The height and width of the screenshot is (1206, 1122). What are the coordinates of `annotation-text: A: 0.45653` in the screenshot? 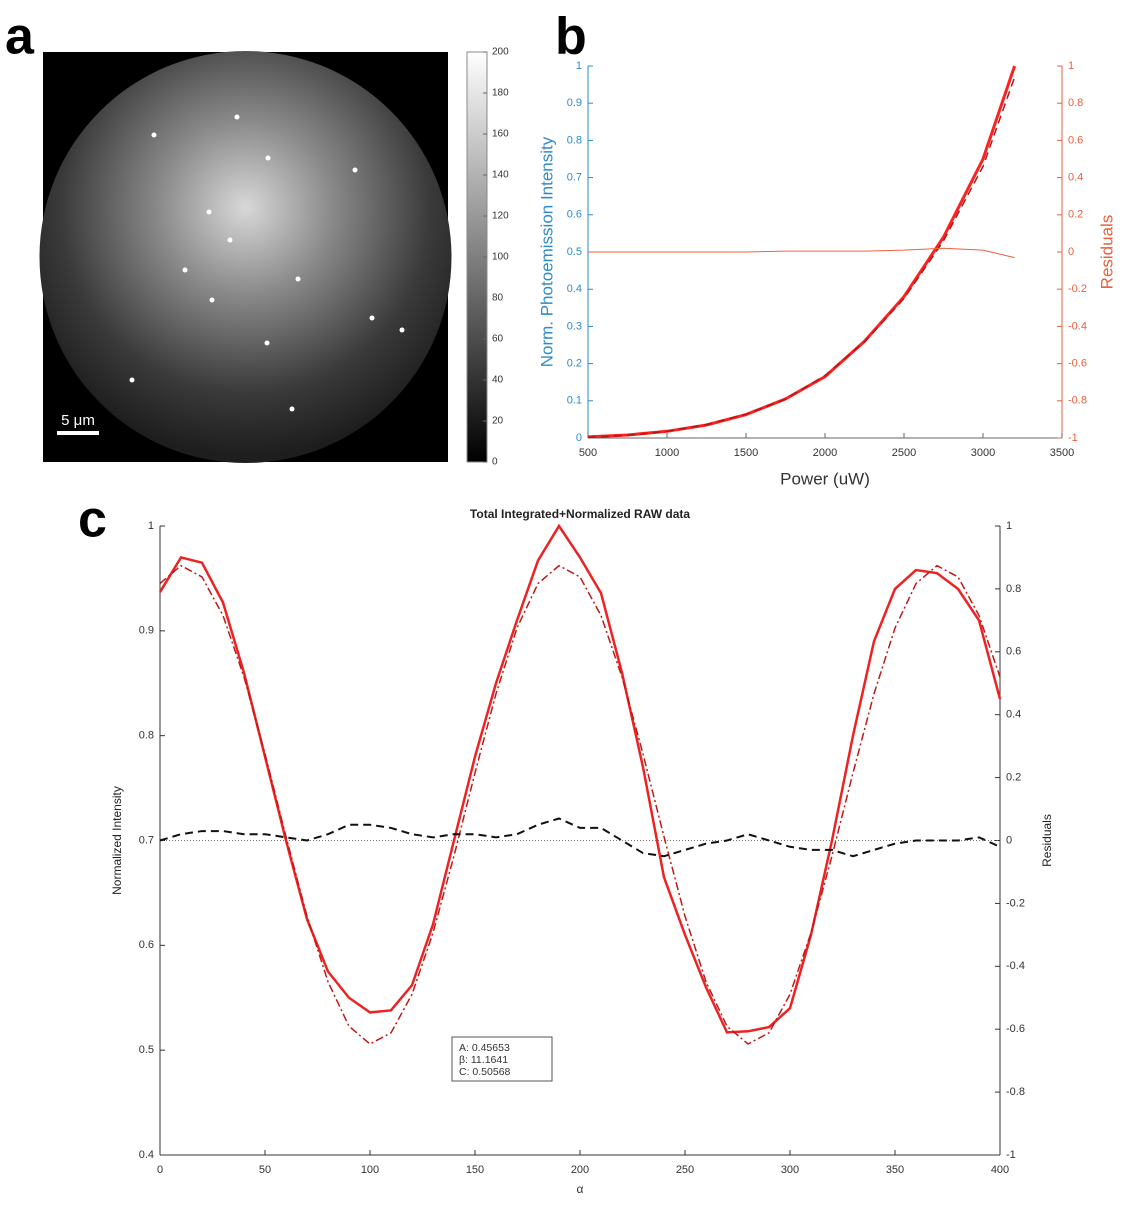 It's located at (484, 1048).